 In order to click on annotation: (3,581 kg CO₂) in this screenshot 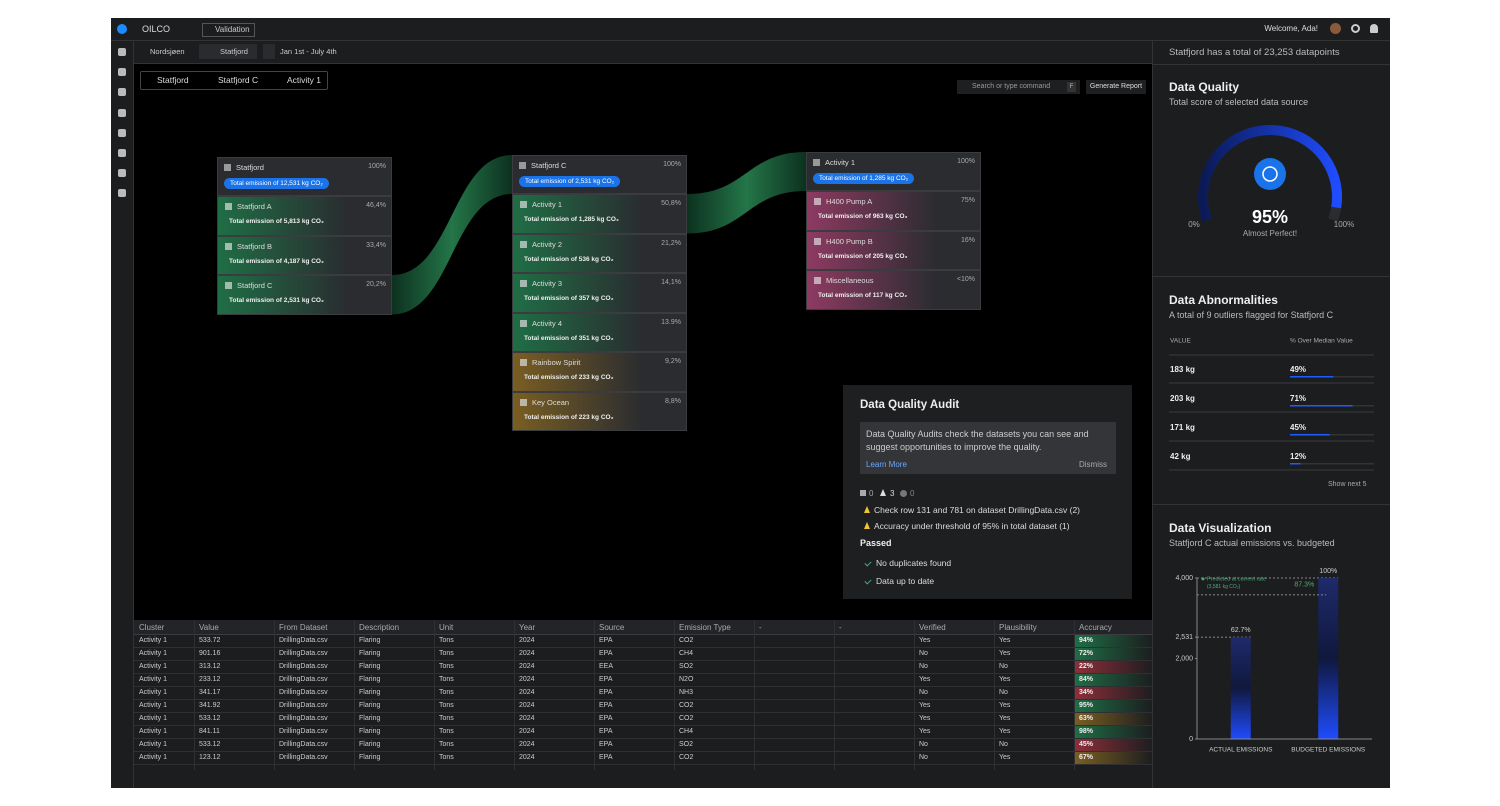, I will do `click(1224, 587)`.